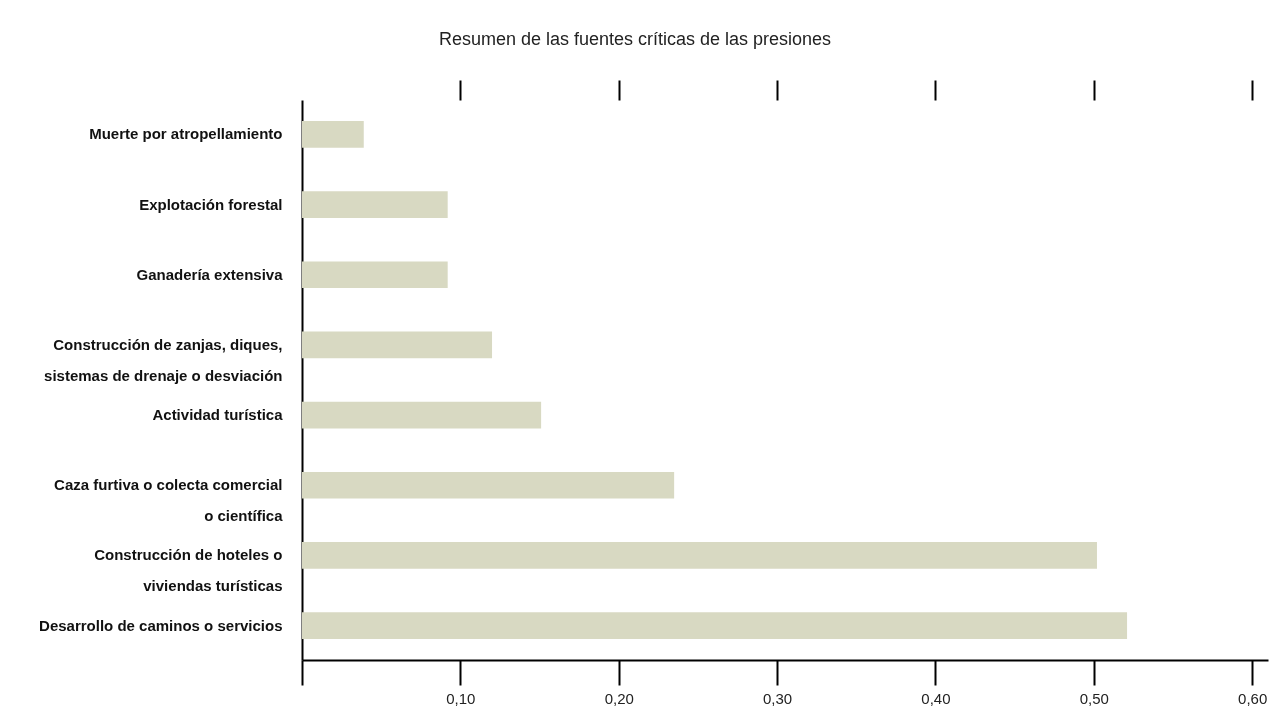  Describe the element at coordinates (188, 570) in the screenshot. I see `y-tick-label: Construcción de hoteles o viviendas turísticas` at that location.